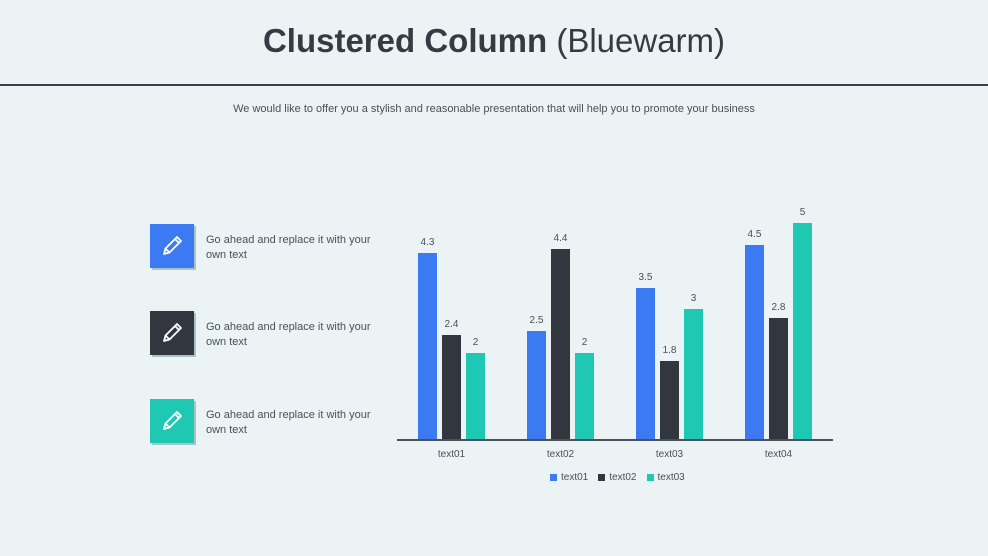  What do you see at coordinates (494, 85) in the screenshot?
I see `title-divider` at bounding box center [494, 85].